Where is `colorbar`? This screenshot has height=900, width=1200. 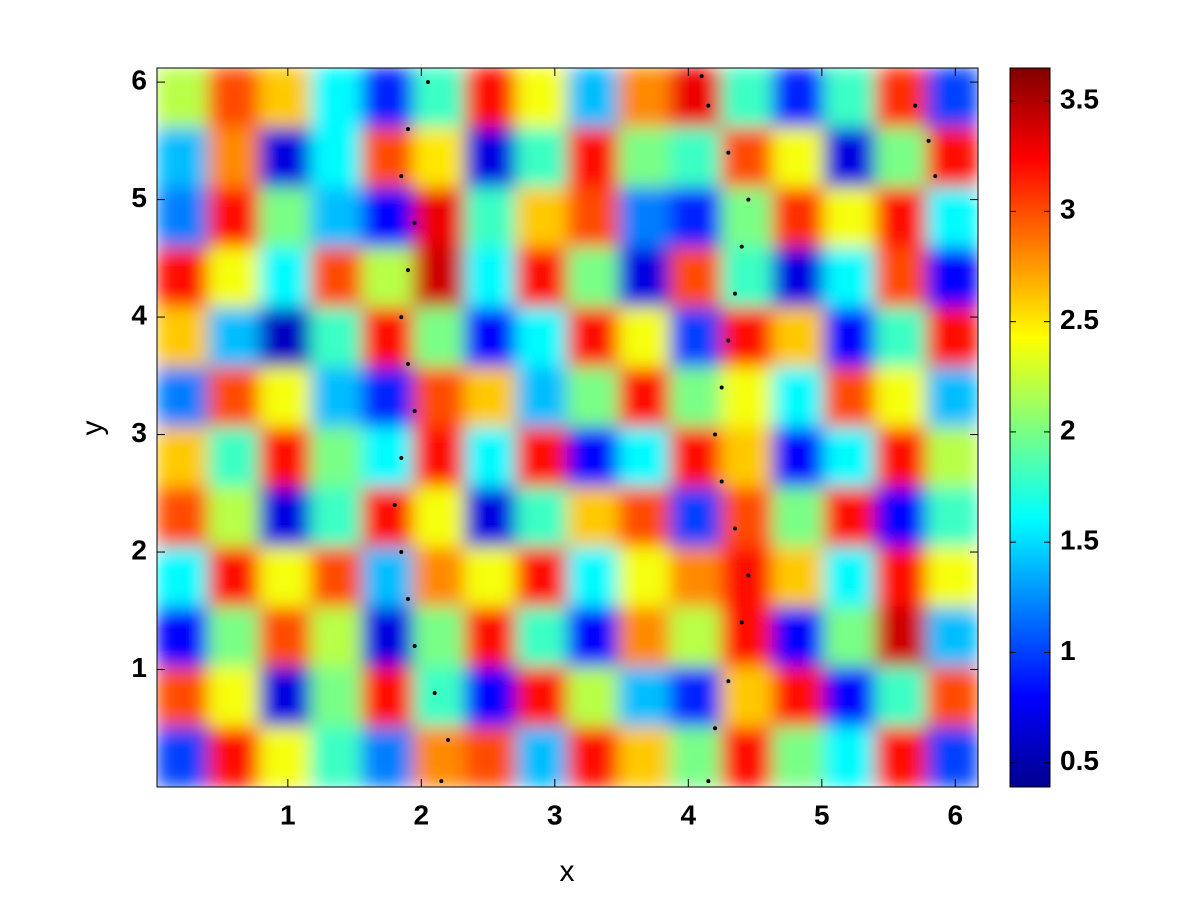
colorbar is located at coordinates (1030, 427).